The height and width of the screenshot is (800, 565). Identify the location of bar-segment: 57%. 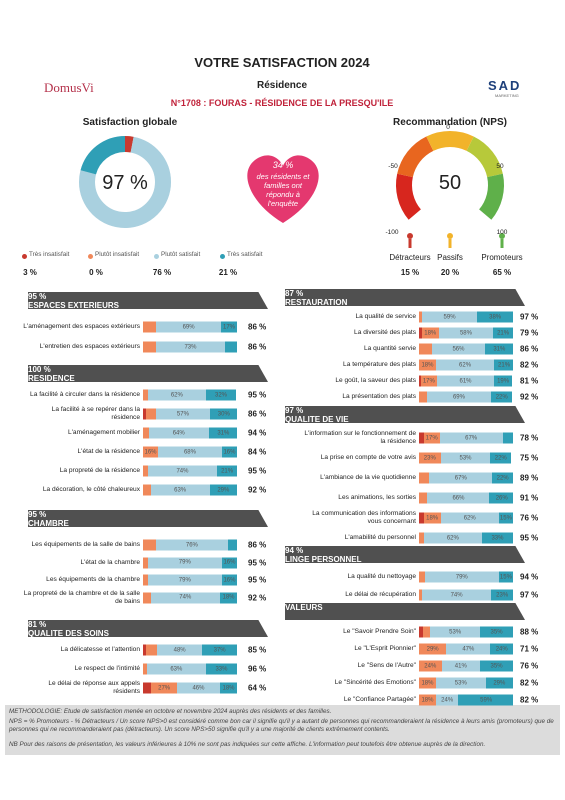
(183, 414).